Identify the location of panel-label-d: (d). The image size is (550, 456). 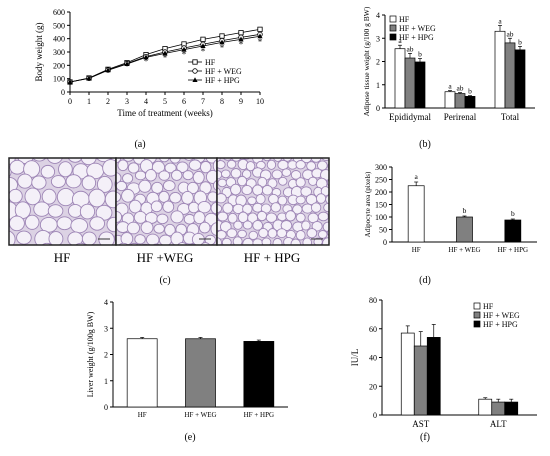
(425, 280).